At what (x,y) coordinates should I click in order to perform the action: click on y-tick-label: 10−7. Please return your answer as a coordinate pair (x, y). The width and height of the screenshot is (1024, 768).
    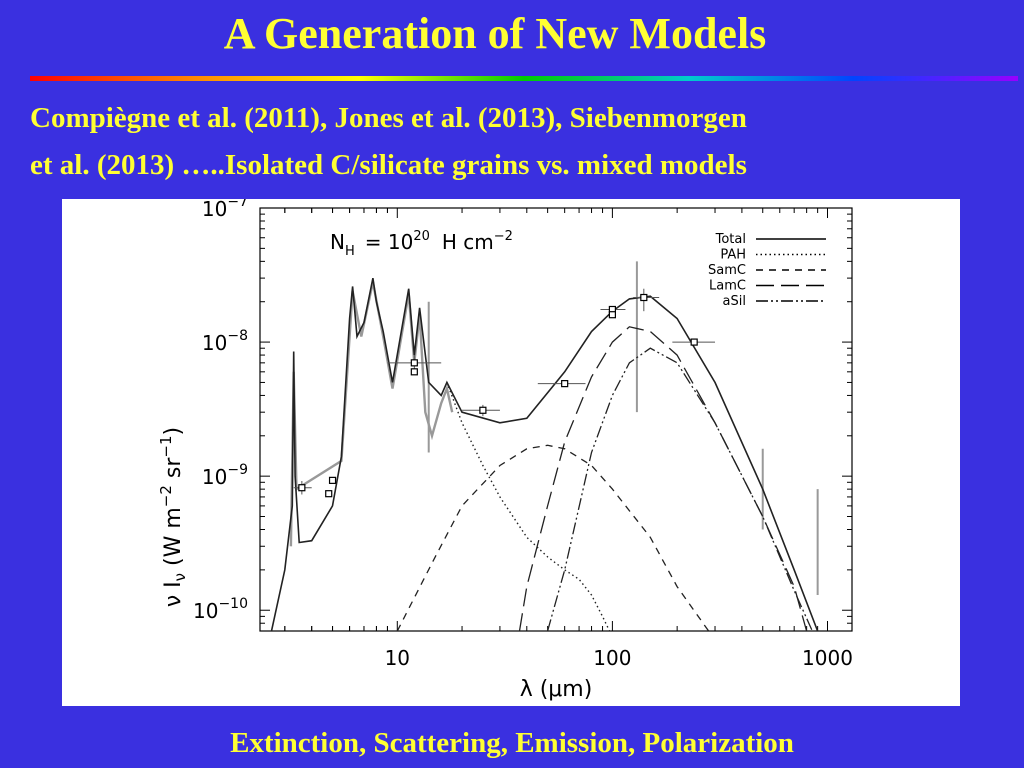
    Looking at the image, I should click on (225, 210).